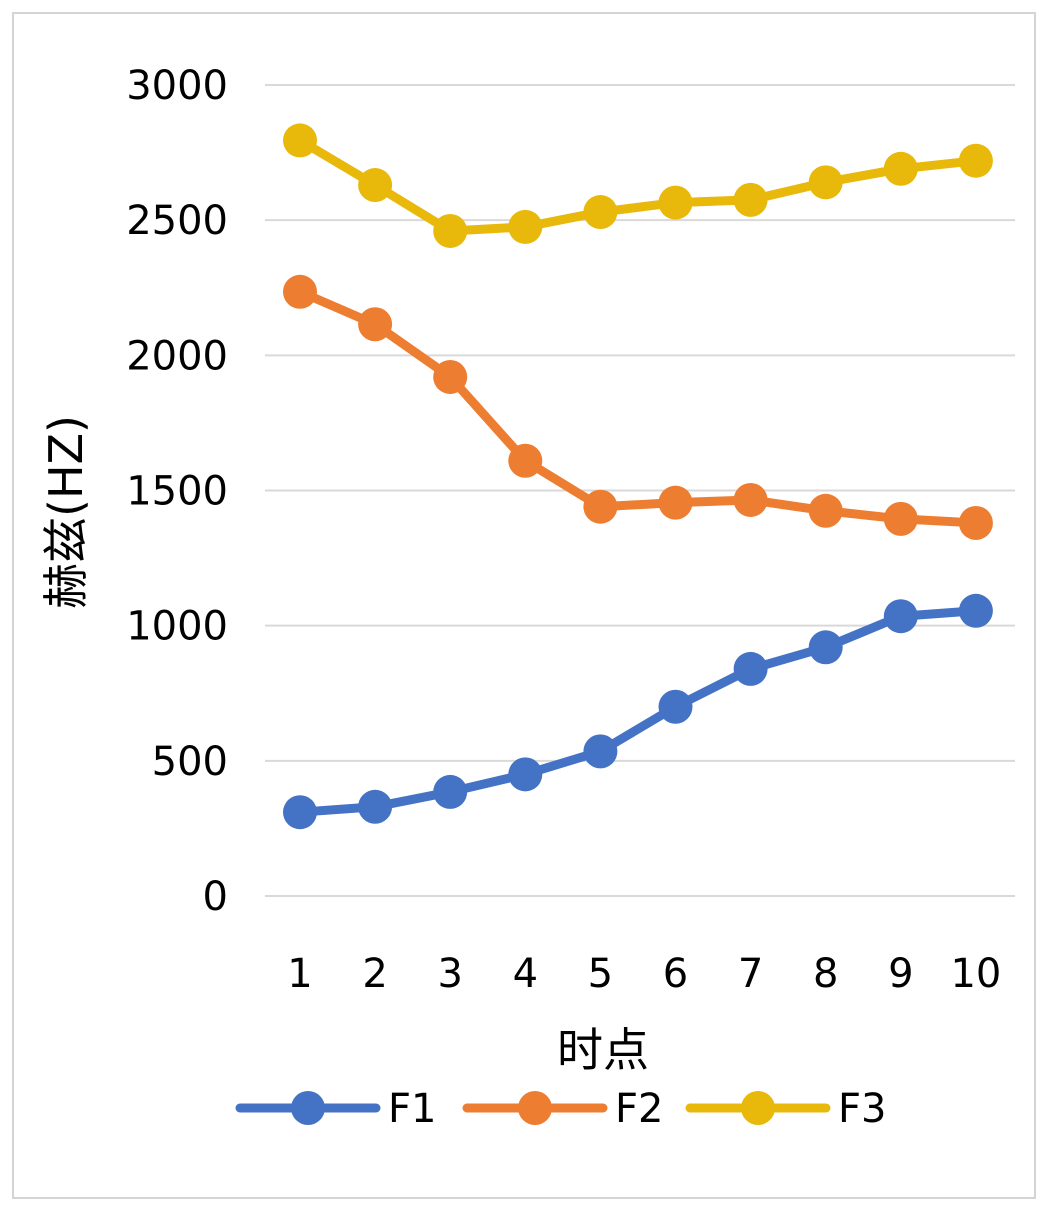  What do you see at coordinates (177, 356) in the screenshot?
I see `y-tick-label: 2000` at bounding box center [177, 356].